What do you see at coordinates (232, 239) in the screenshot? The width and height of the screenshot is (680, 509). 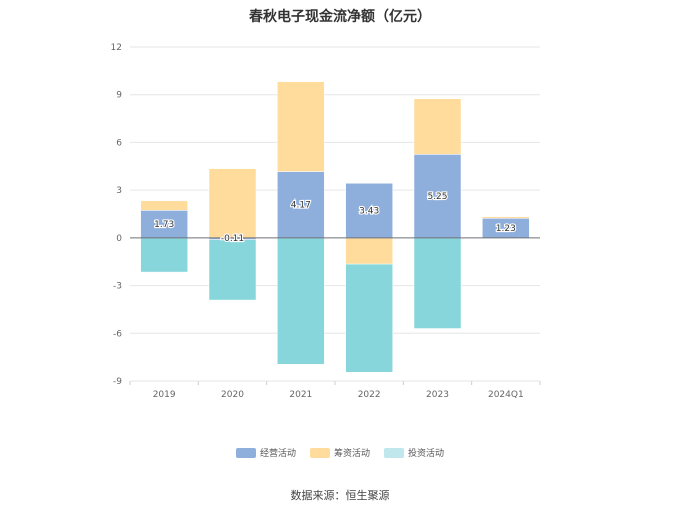 I see `data-label: -0.11` at bounding box center [232, 239].